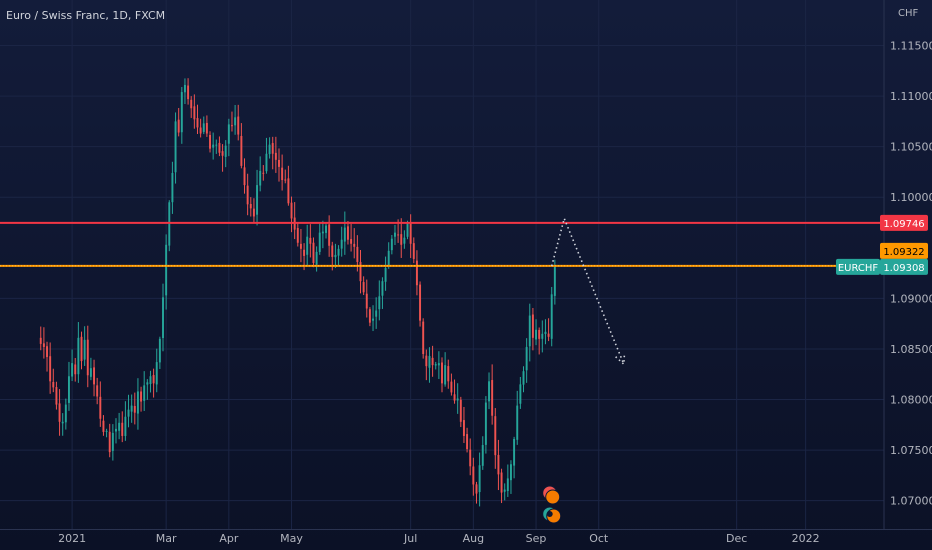  Describe the element at coordinates (908, 13) in the screenshot. I see `currency-label: CHF` at that location.